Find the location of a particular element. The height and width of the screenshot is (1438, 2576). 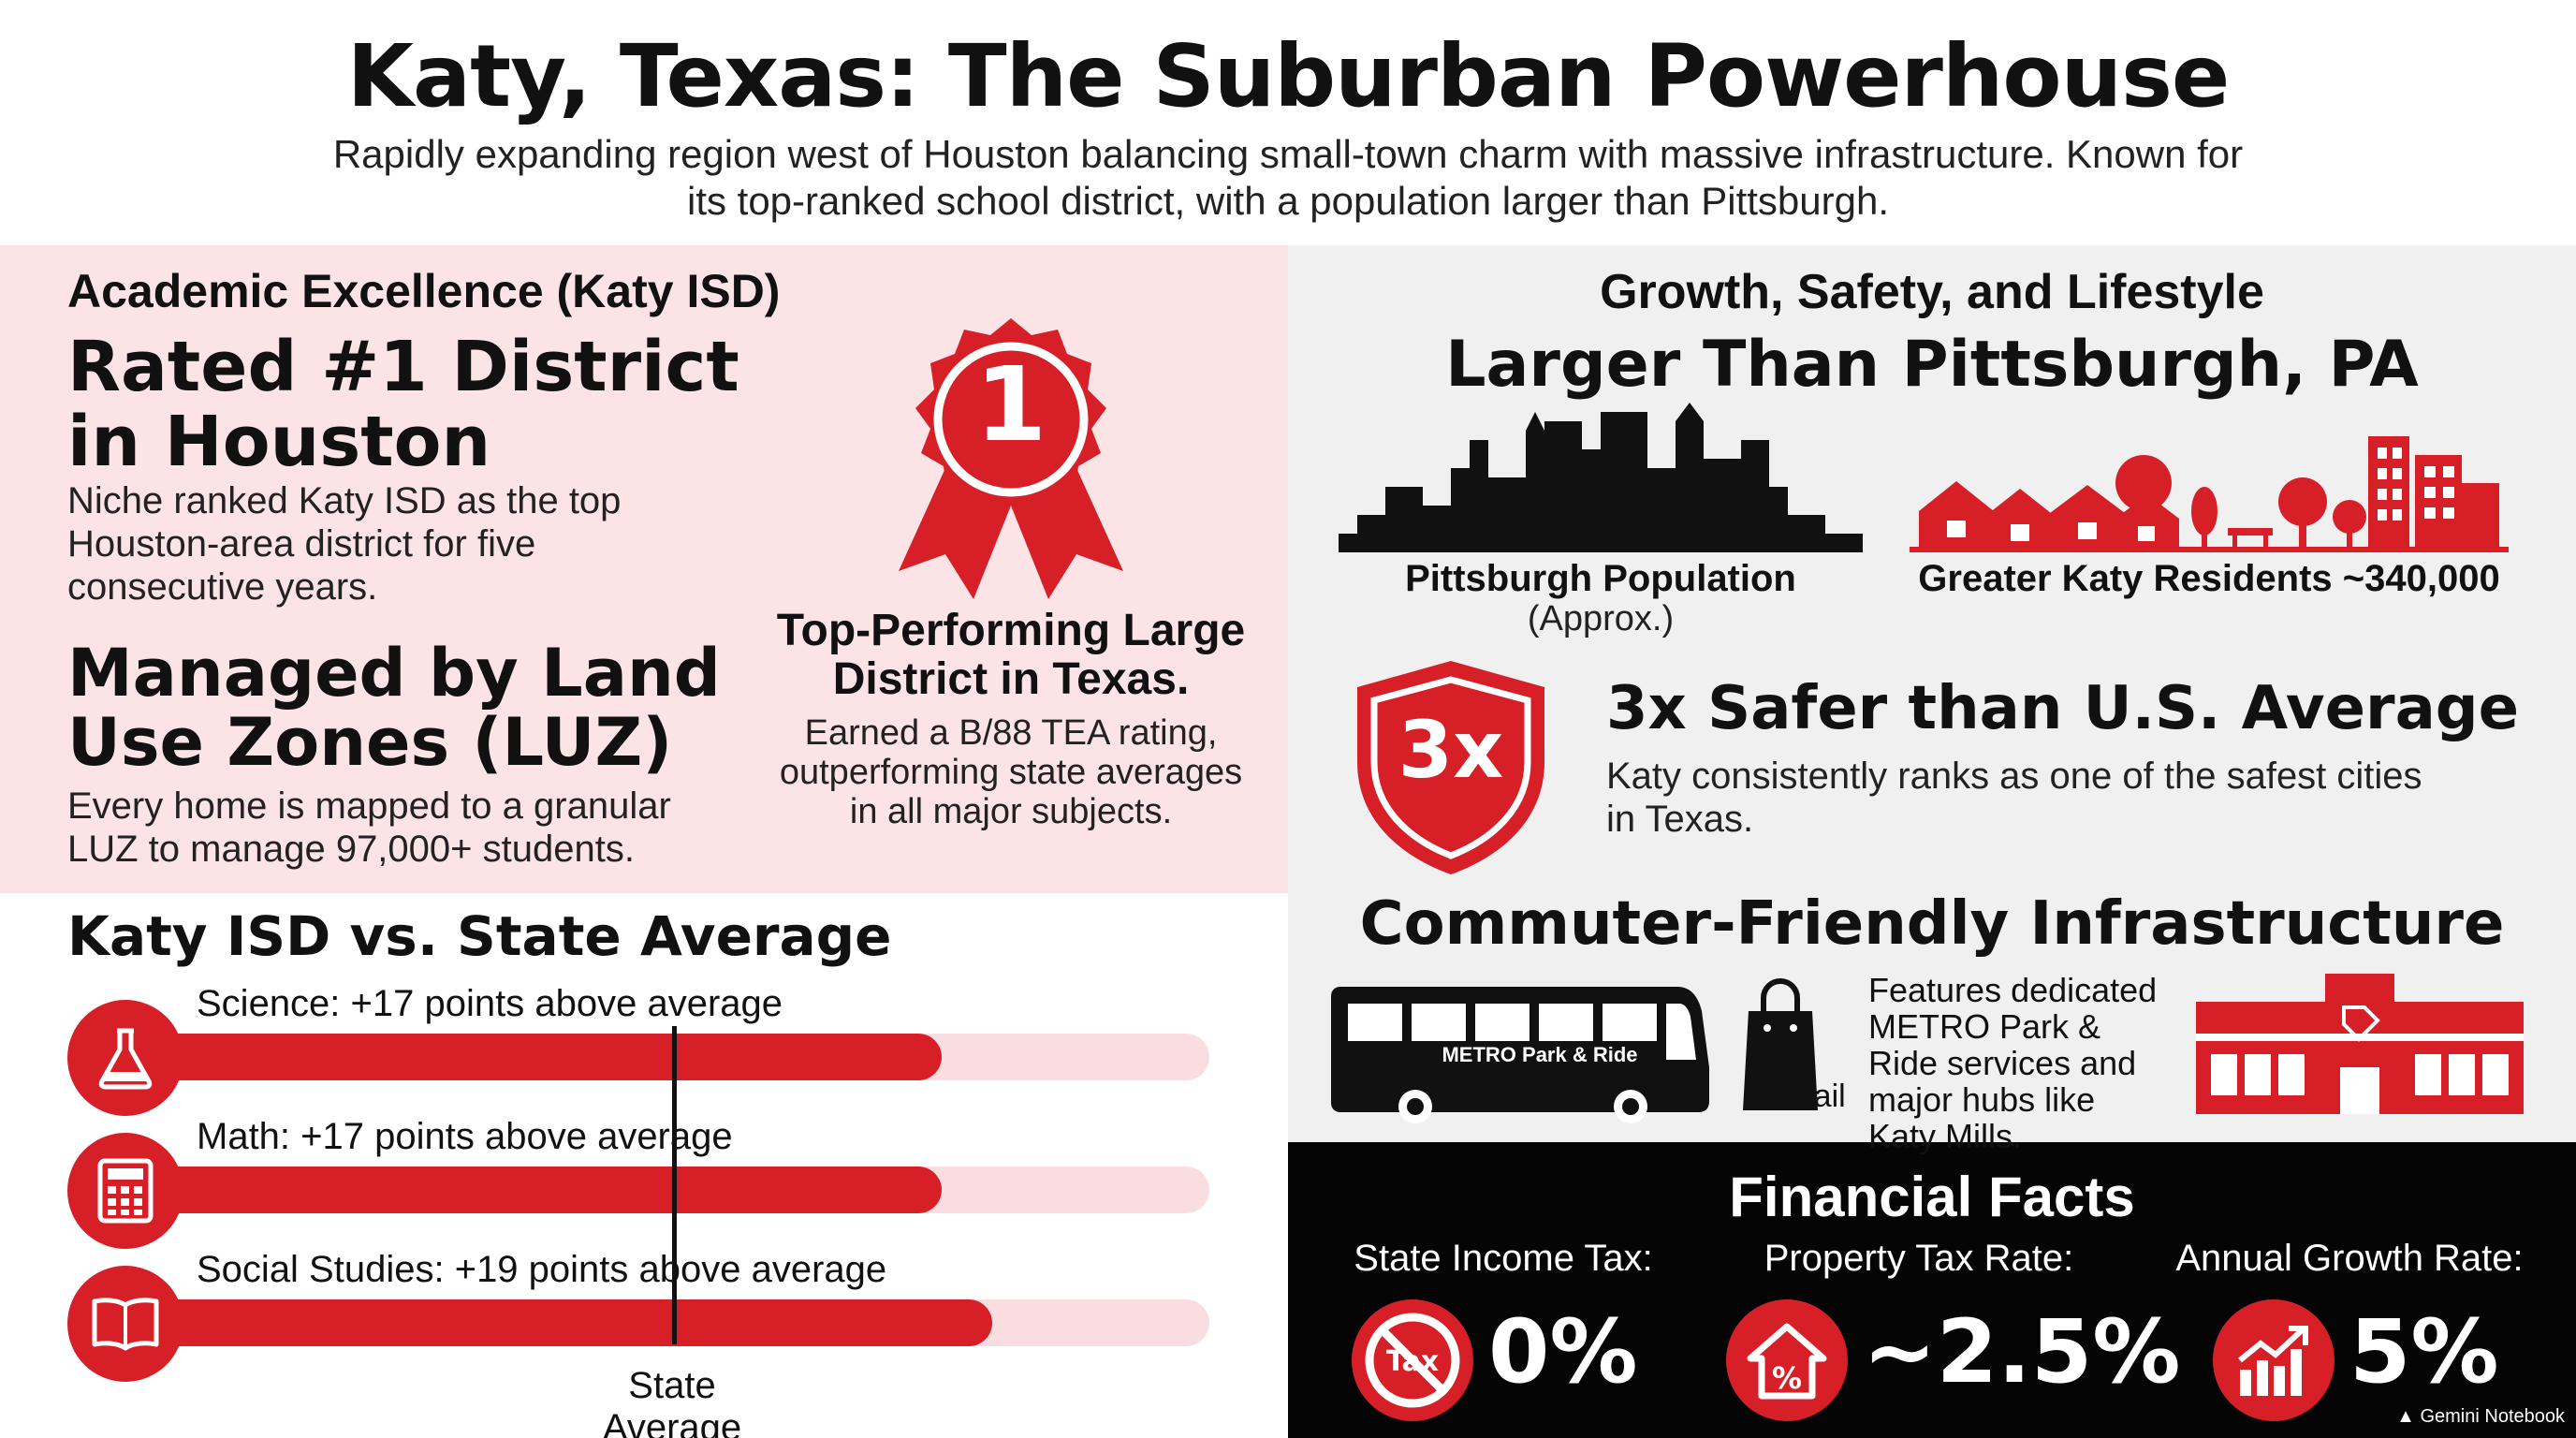

katy-suburb-icon is located at coordinates (2209, 494).